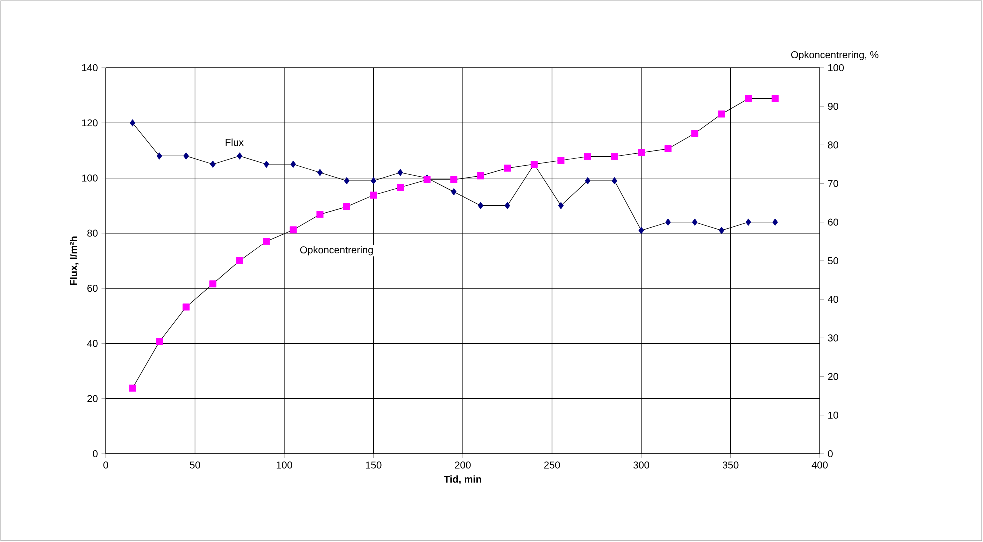 Image resolution: width=983 pixels, height=542 pixels. What do you see at coordinates (90, 123) in the screenshot?
I see `y-tick-label: 120` at bounding box center [90, 123].